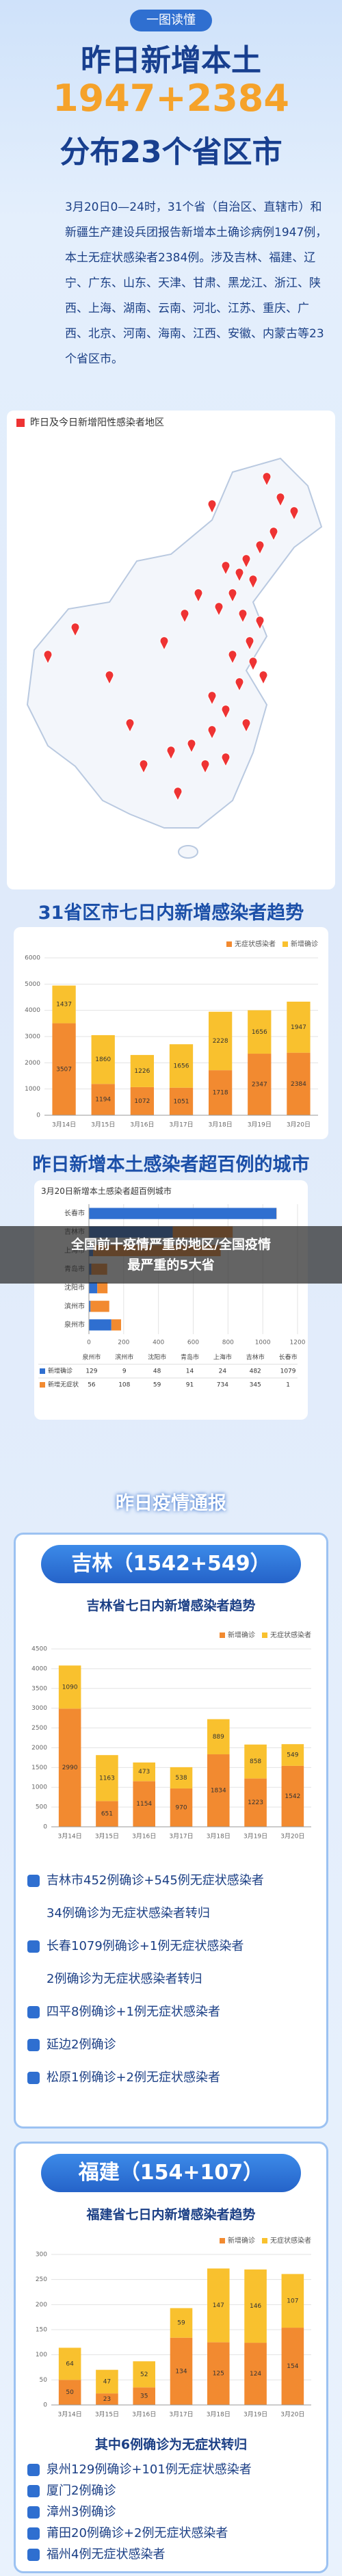 The height and width of the screenshot is (2576, 342). Describe the element at coordinates (32, 1011) in the screenshot. I see `y-tick-label: 4000` at that location.